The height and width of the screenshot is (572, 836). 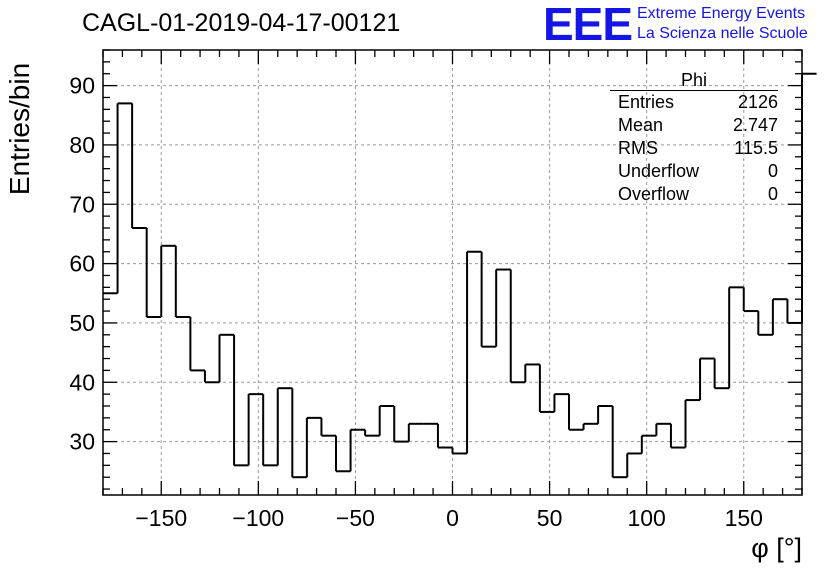 What do you see at coordinates (641, 125) in the screenshot?
I see `stats-label: Mean` at bounding box center [641, 125].